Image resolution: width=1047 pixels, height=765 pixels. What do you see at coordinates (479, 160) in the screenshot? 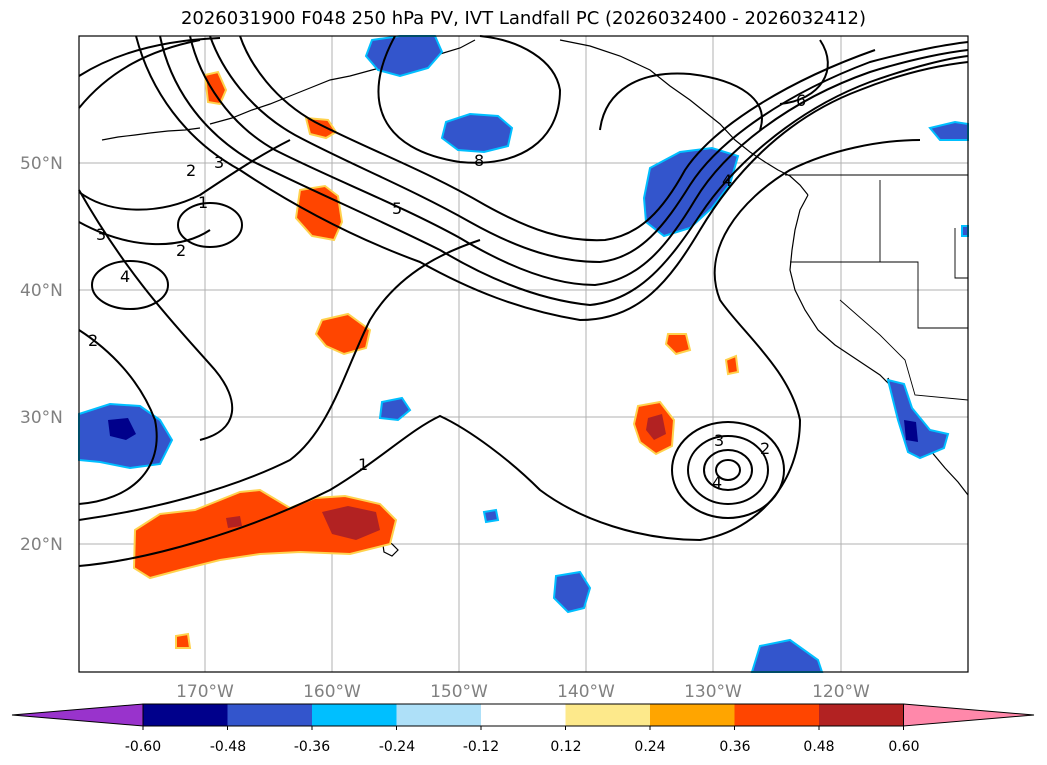
I see `contour-label: 8` at bounding box center [479, 160].